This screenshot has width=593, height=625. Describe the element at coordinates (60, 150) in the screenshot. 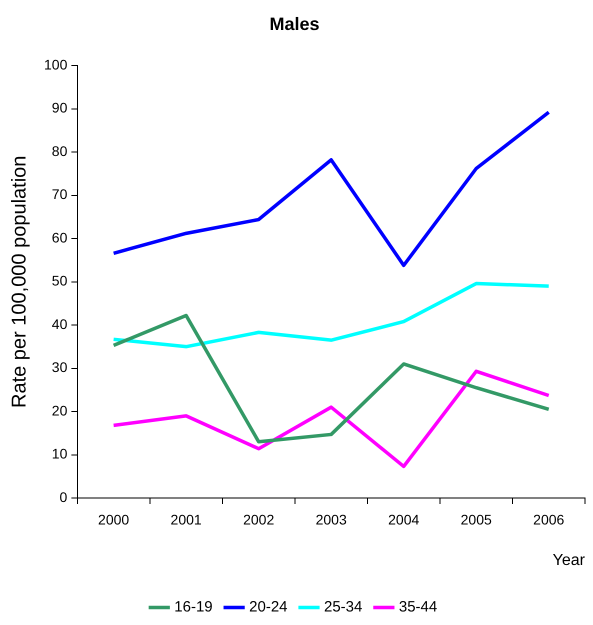

I see `y-tick-label: 80` at that location.